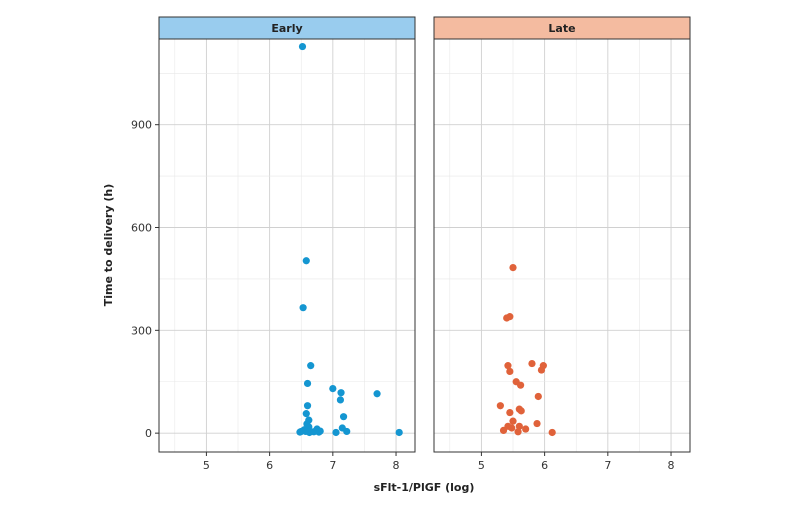  What do you see at coordinates (424, 487) in the screenshot?
I see `x-axis-title: sFlt-1/PlGF (log)` at bounding box center [424, 487].